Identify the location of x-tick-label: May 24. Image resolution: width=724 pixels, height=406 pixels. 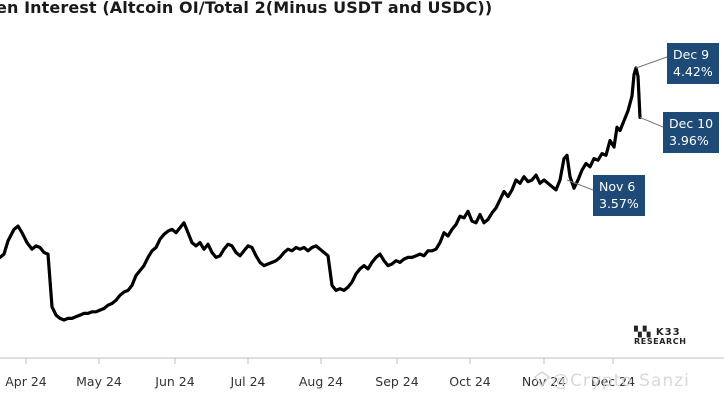
(99, 381).